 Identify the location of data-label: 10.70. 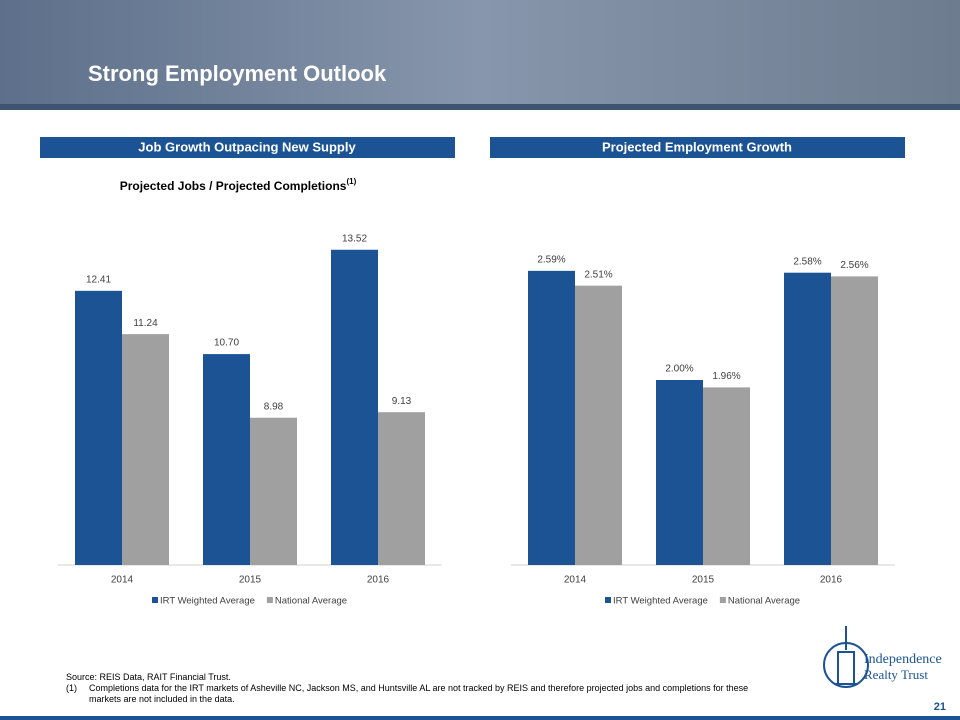
(226, 343).